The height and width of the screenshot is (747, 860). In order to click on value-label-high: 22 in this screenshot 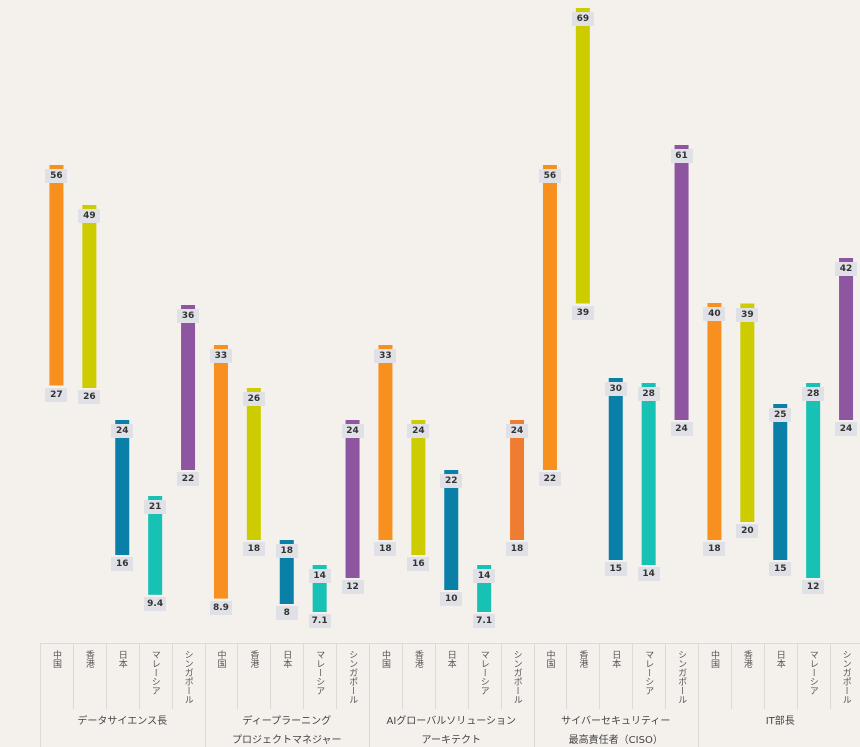, I will do `click(451, 481)`.